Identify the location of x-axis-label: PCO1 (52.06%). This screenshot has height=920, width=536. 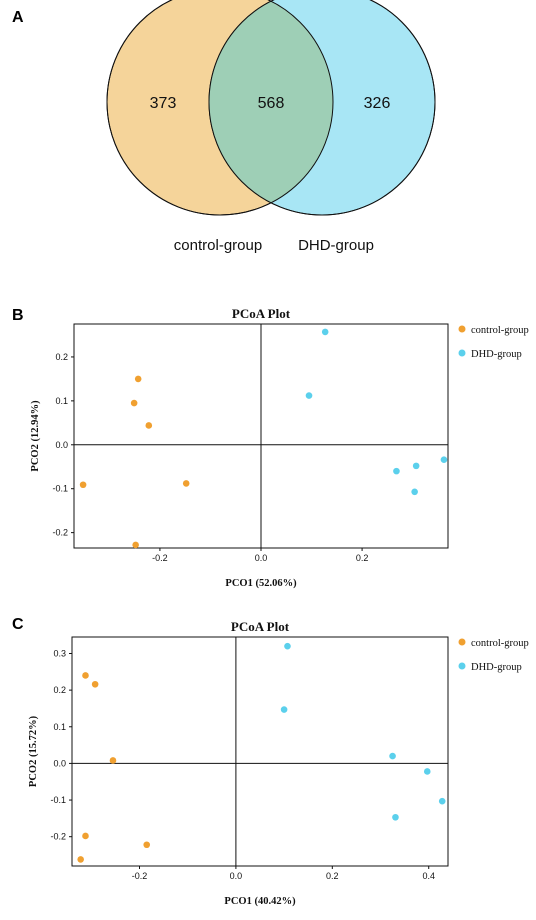
(261, 583).